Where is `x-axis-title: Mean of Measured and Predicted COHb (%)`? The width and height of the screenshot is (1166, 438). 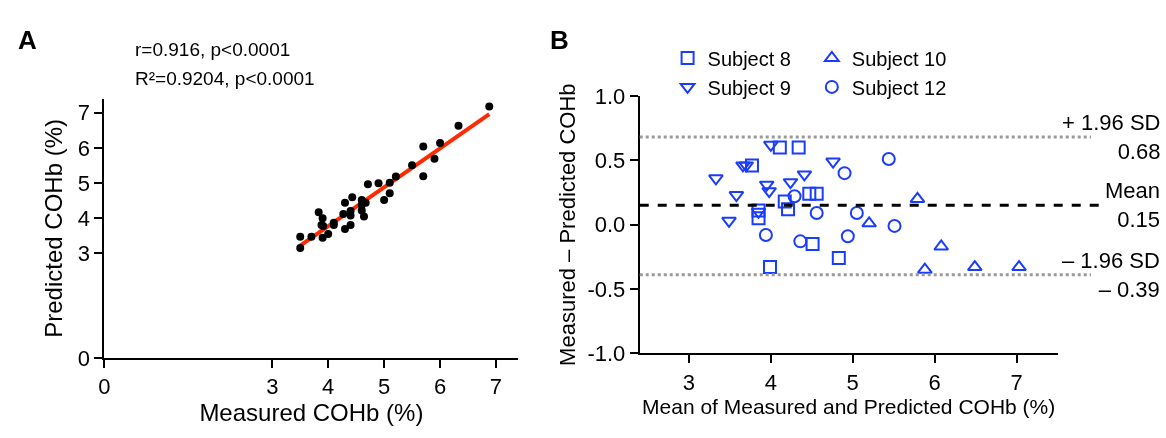
x-axis-title: Mean of Measured and Predicted COHb (%) is located at coordinates (849, 406).